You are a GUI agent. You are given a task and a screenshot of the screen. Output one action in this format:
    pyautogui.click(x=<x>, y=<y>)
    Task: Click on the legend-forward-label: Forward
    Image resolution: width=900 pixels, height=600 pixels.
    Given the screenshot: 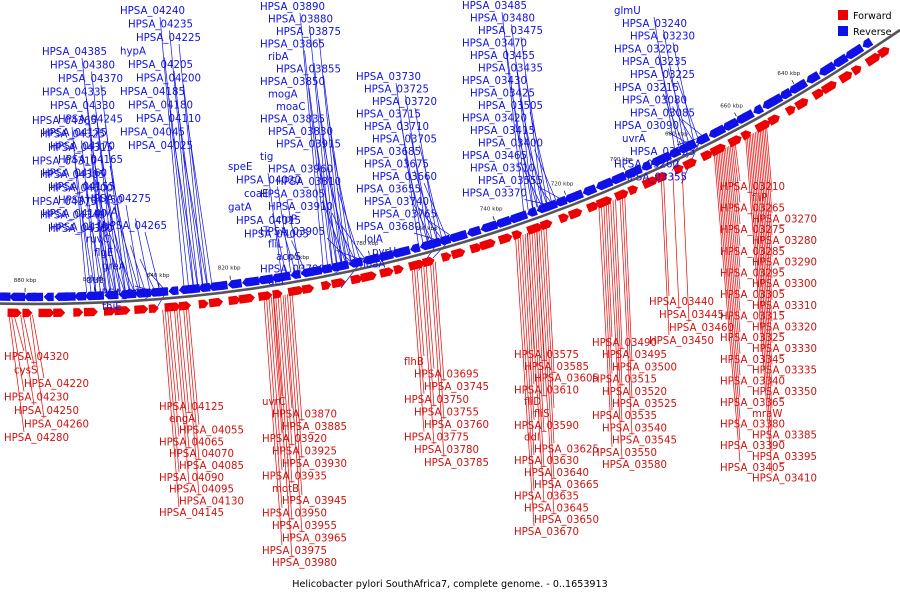 What is the action you would take?
    pyautogui.click(x=872, y=16)
    